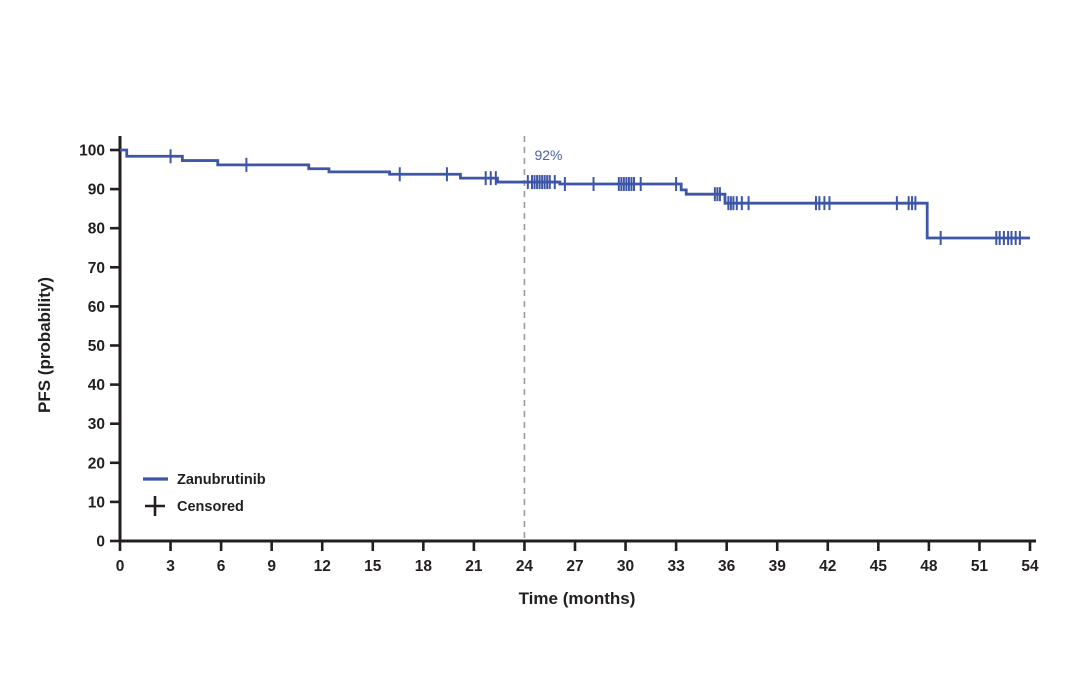  I want to click on censored-plus-icon, so click(155, 506).